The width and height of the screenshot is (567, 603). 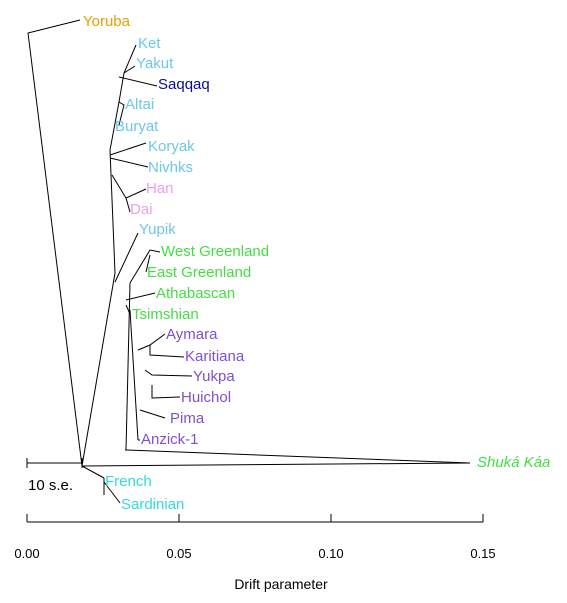 What do you see at coordinates (152, 504) in the screenshot?
I see `tip-label-sardinian: Sardinian` at bounding box center [152, 504].